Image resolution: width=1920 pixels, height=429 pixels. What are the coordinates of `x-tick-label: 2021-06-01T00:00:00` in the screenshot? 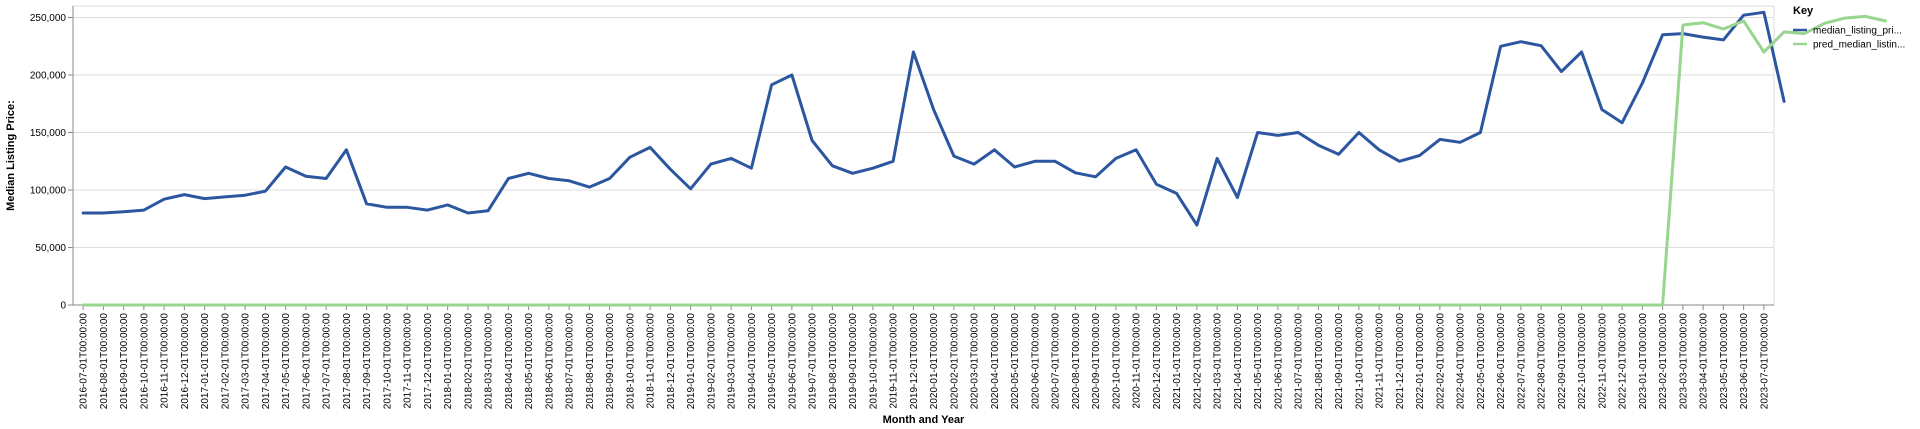 It's located at (1278, 361).